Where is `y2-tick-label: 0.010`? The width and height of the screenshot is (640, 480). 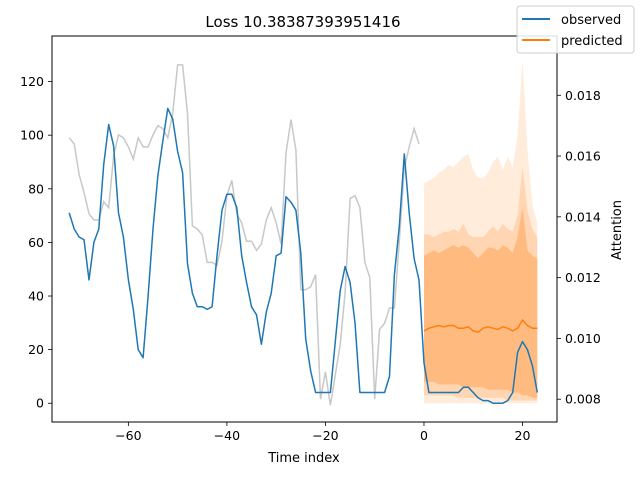
y2-tick-label: 0.010 is located at coordinates (583, 338).